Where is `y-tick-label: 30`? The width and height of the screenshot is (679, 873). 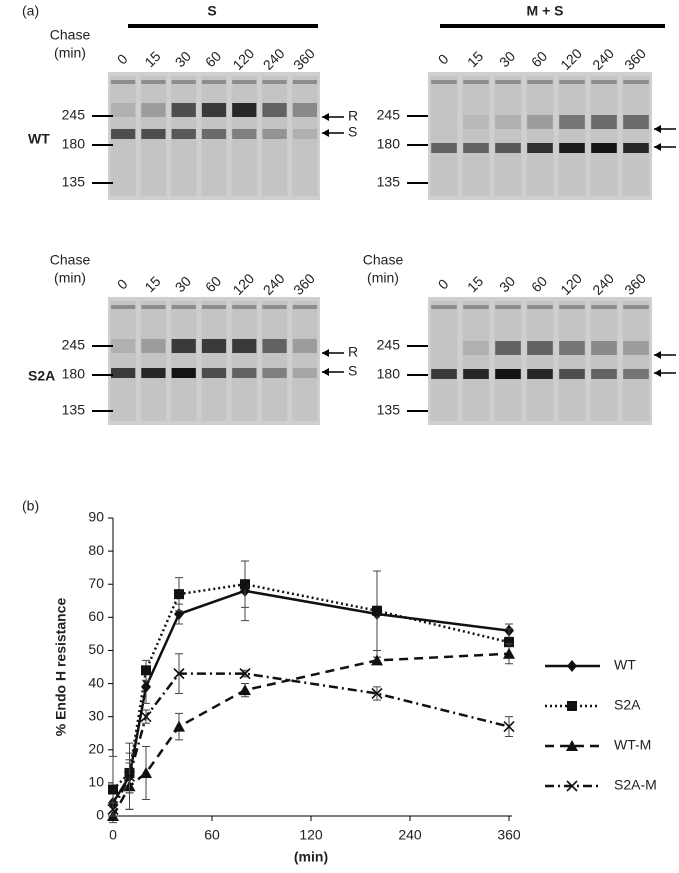 y-tick-label: 30 is located at coordinates (96, 715).